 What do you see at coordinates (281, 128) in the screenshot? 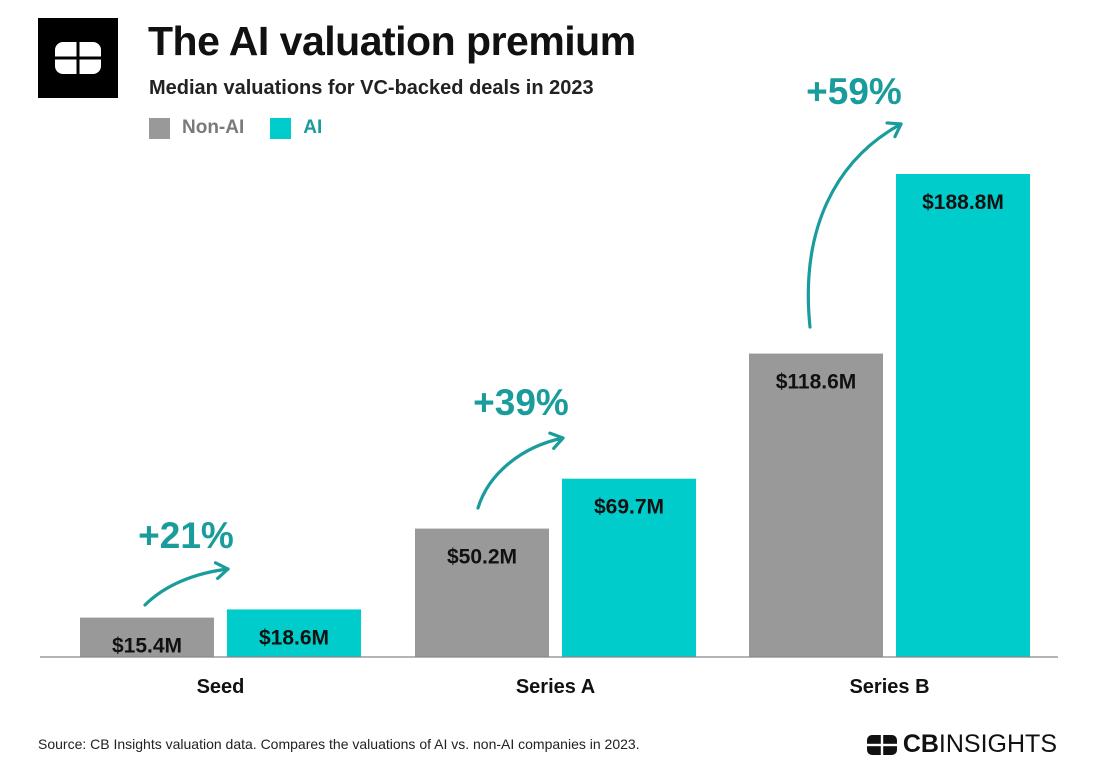
I see `legend-swatch-ai` at bounding box center [281, 128].